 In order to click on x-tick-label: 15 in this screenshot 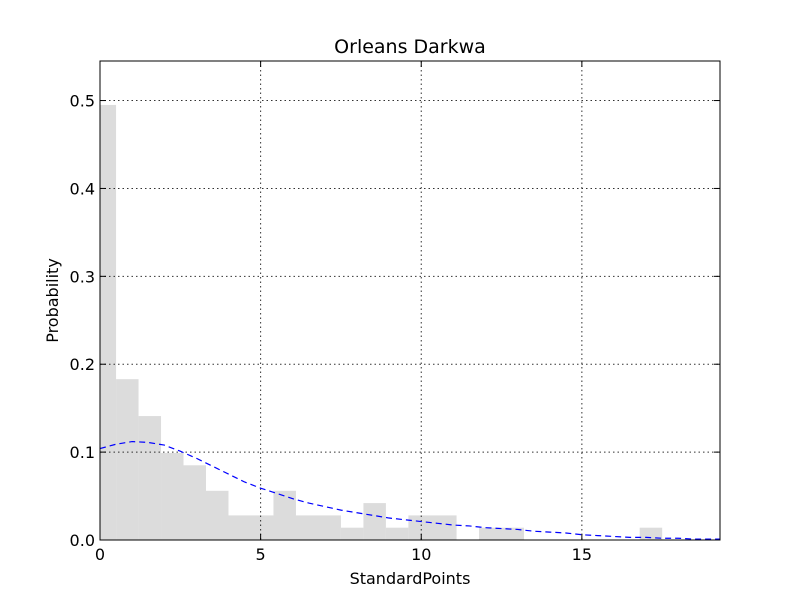, I will do `click(582, 554)`.